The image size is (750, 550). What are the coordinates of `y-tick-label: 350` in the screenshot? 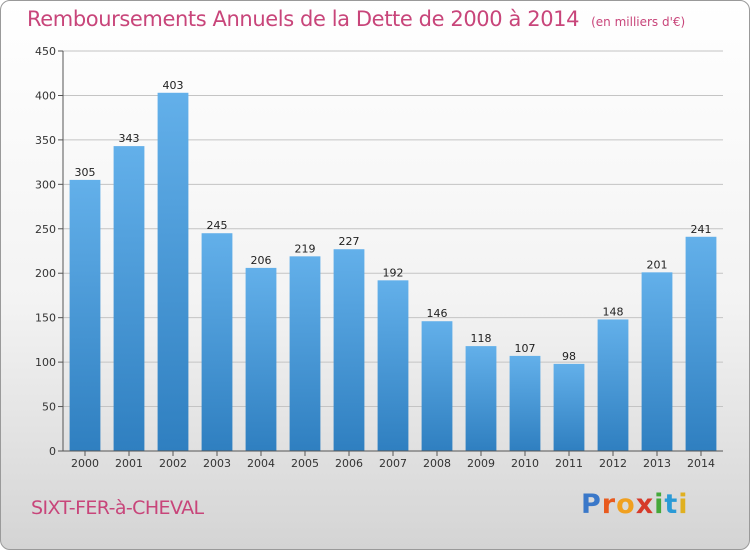 It's located at (45, 140).